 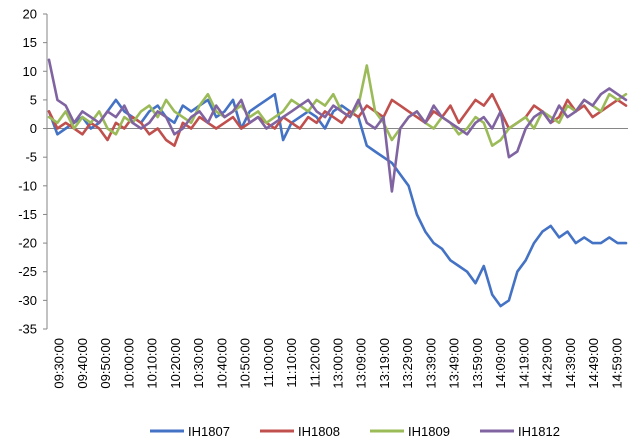 What do you see at coordinates (355, 431) in the screenshot?
I see `legend: IH1807 IH1808 IH1809 IH1812` at bounding box center [355, 431].